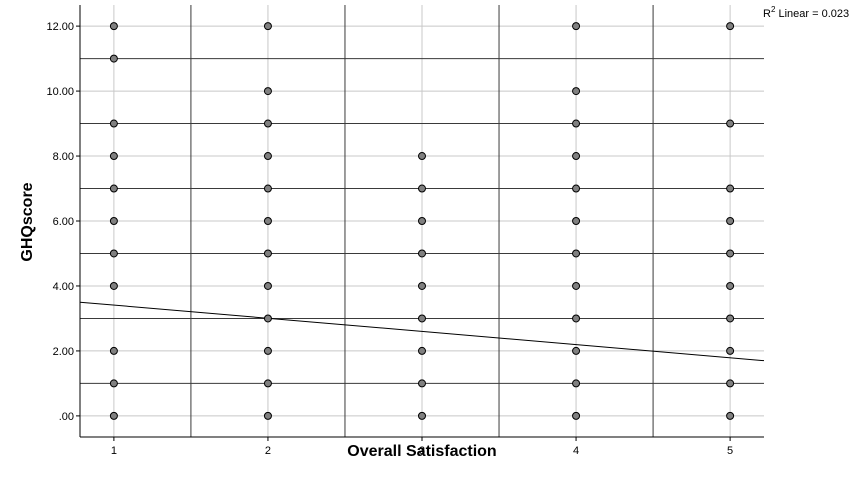 The image size is (851, 501). What do you see at coordinates (773, 9) in the screenshot?
I see `r2-superscript: 2` at bounding box center [773, 9].